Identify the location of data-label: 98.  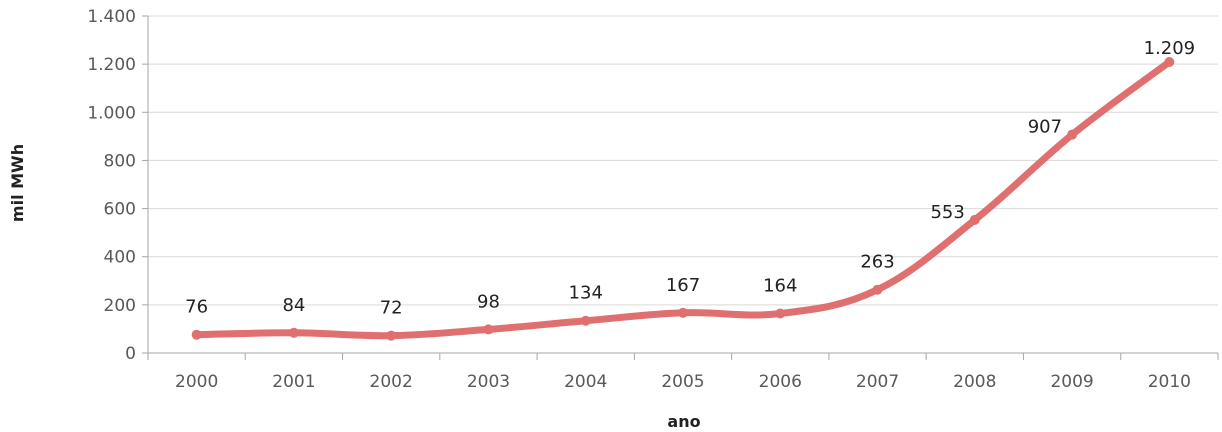
(488, 301).